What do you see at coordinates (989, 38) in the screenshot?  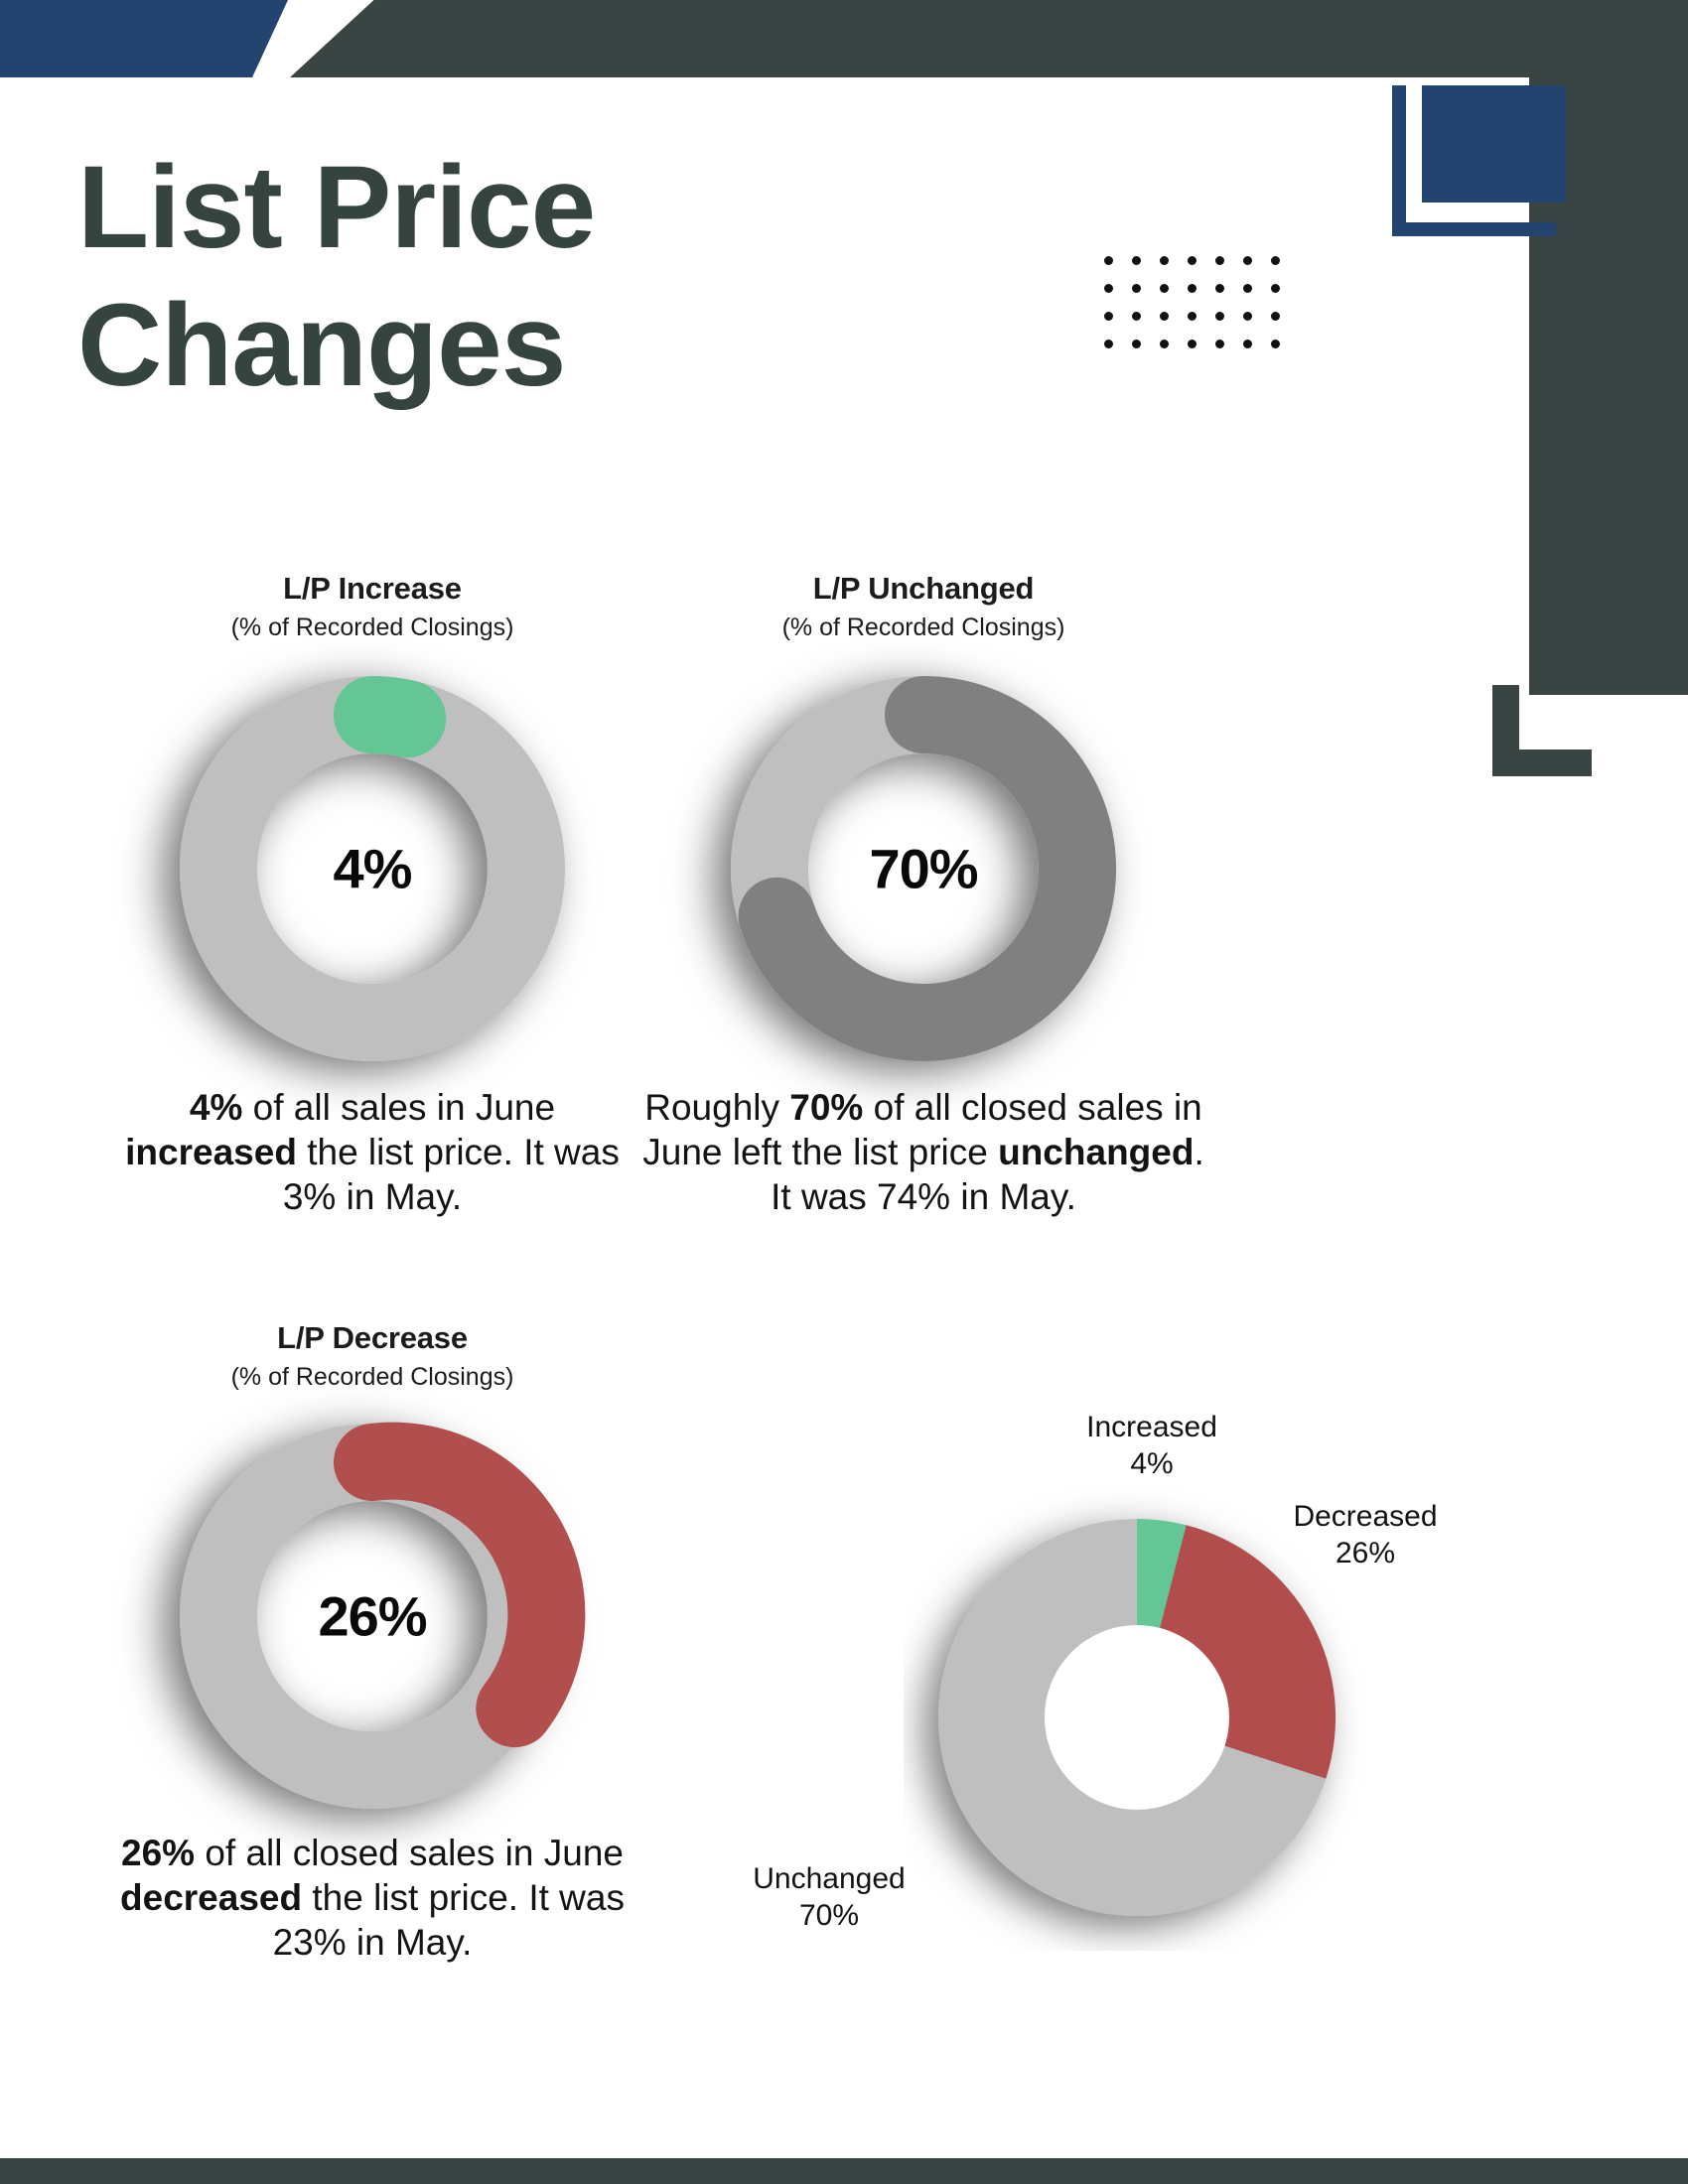 I see `header-dark-banner` at bounding box center [989, 38].